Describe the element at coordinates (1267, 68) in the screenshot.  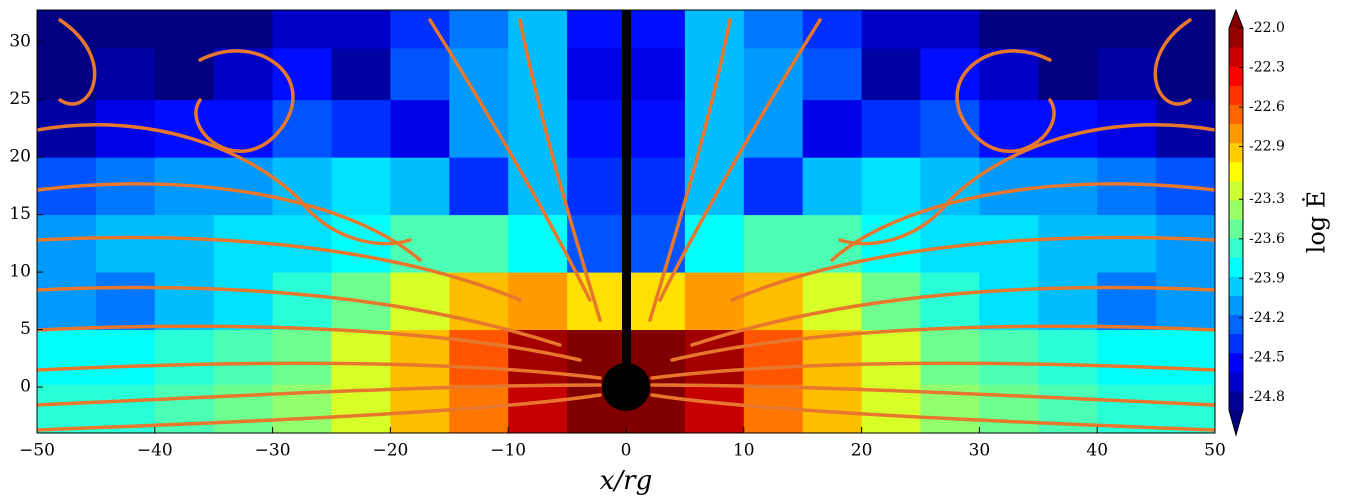
I see `colorbar-tick-label: -22.3` at that location.